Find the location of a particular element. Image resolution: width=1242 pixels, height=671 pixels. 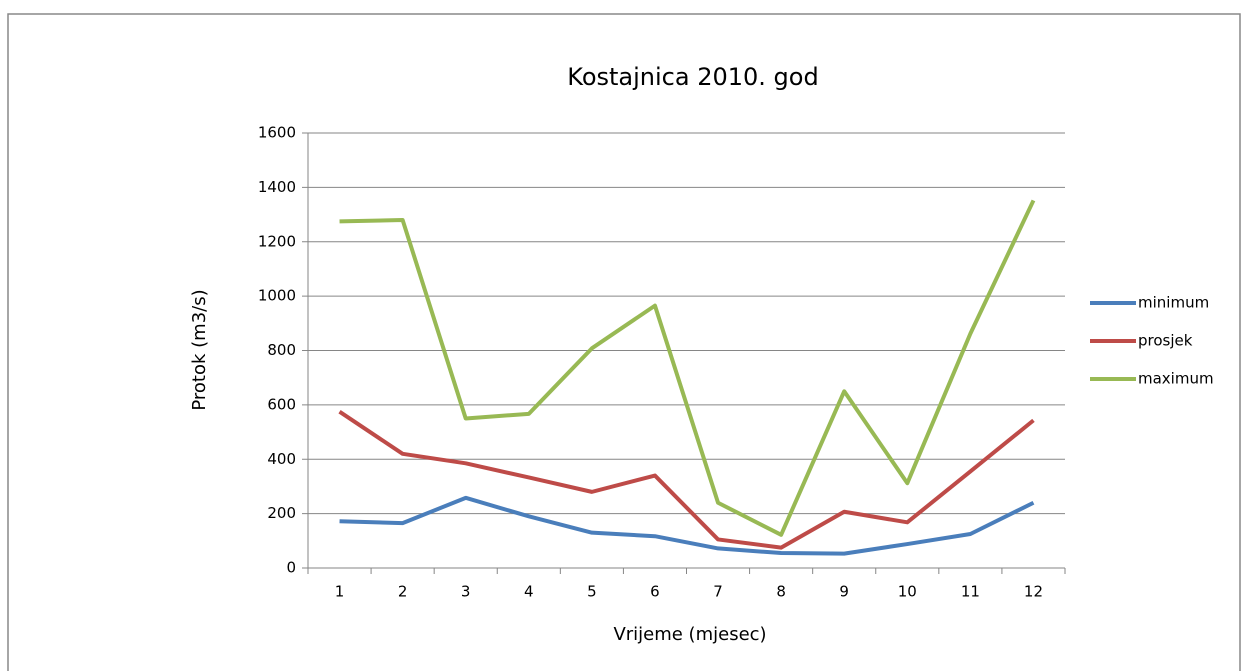

x-tick-label: 9 is located at coordinates (844, 592).